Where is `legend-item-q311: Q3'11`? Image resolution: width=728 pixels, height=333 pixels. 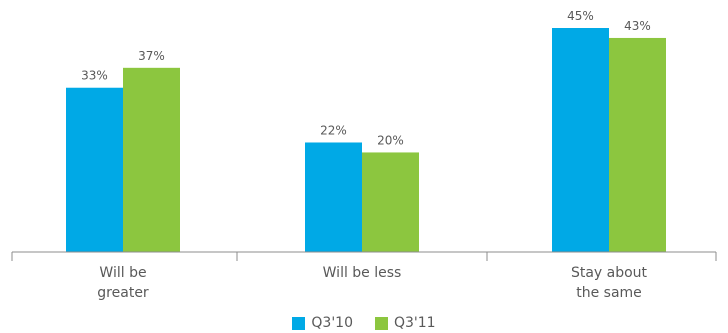 legend-item-q311: Q3'11 is located at coordinates (405, 323).